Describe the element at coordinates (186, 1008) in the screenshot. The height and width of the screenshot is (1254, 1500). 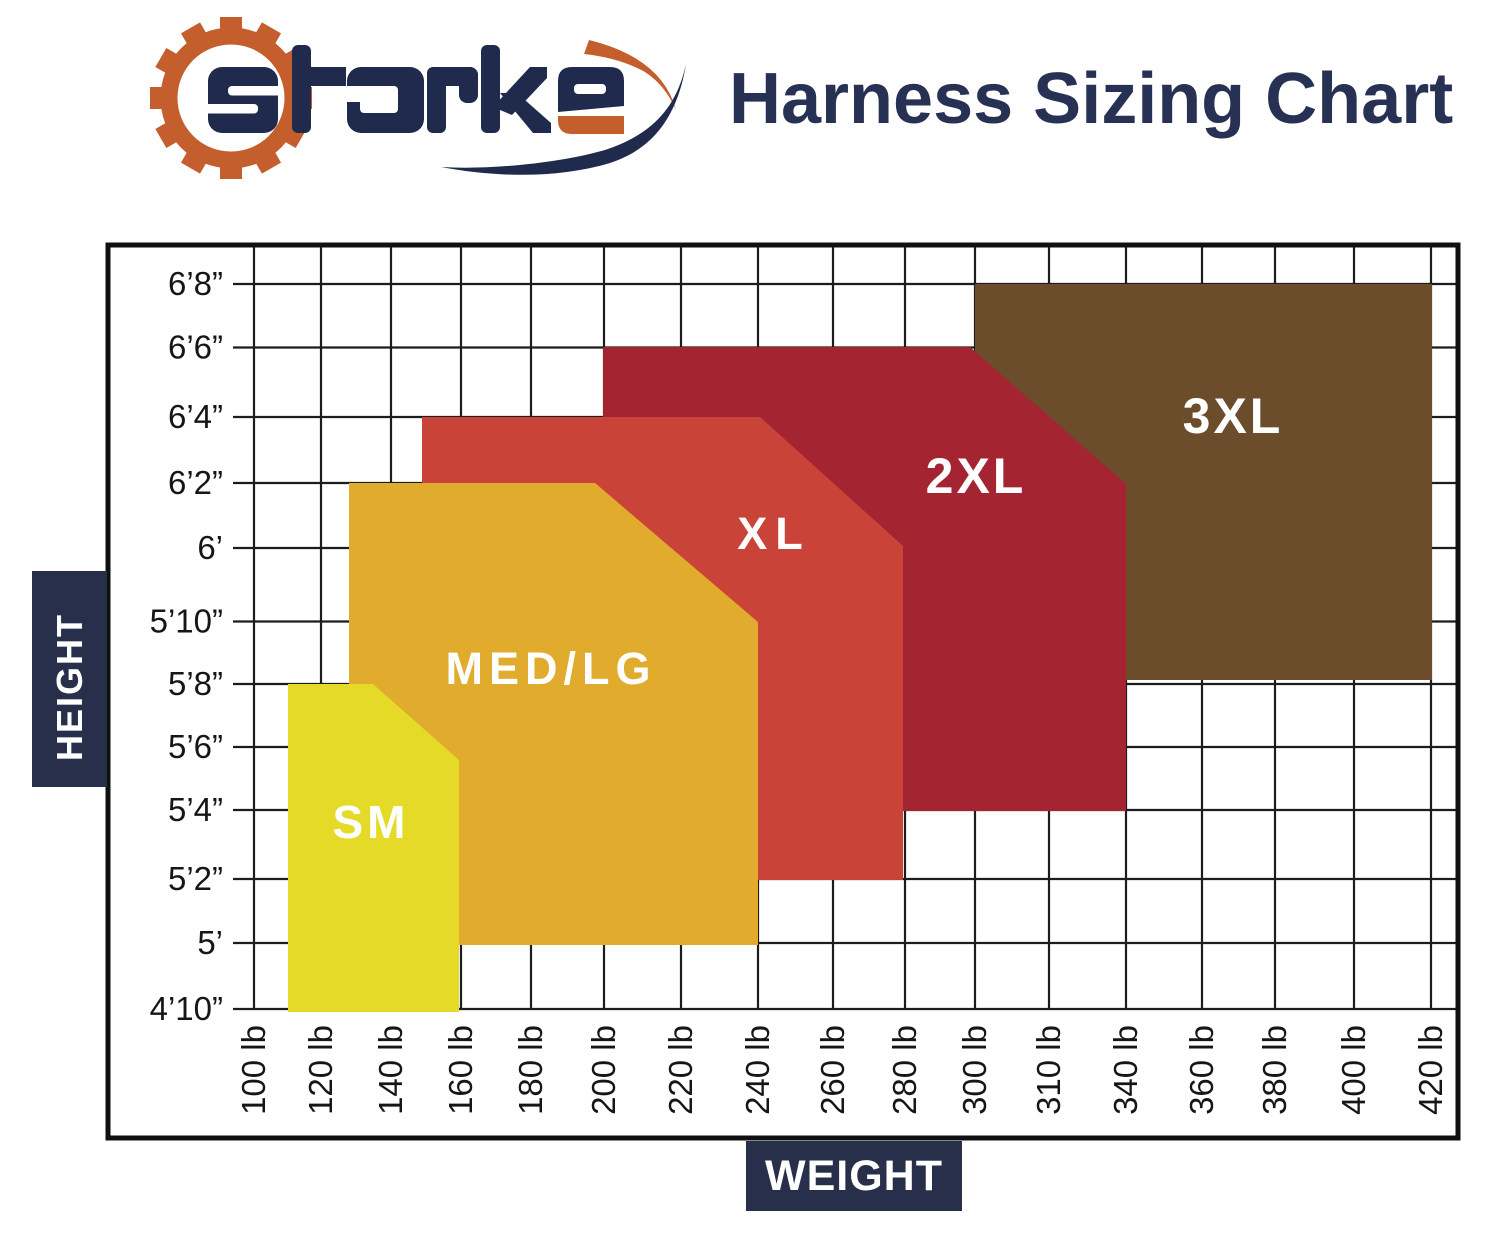
I see `svg-text: 4’10”` at that location.